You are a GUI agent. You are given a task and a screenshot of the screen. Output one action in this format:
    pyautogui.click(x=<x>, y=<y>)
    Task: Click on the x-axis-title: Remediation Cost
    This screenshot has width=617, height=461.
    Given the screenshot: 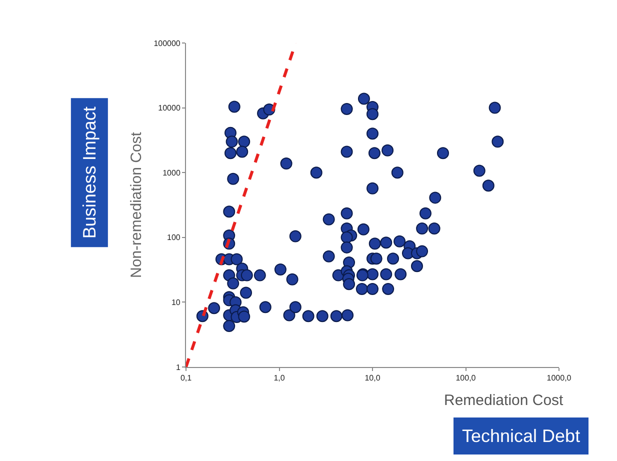 What is the action you would take?
    pyautogui.click(x=504, y=400)
    